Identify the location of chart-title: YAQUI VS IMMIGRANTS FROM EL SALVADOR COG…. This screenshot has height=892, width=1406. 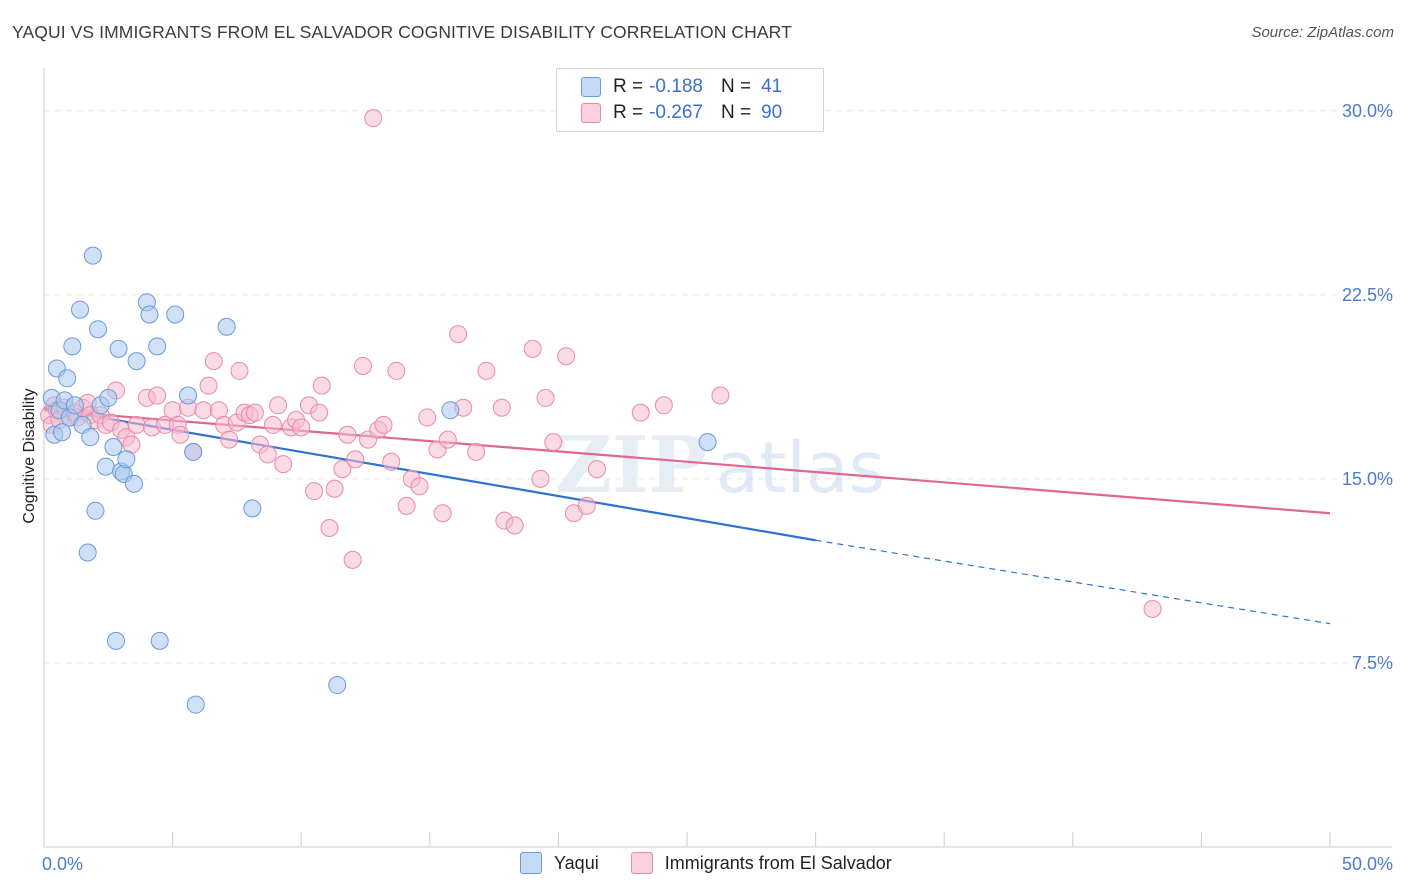
(402, 32).